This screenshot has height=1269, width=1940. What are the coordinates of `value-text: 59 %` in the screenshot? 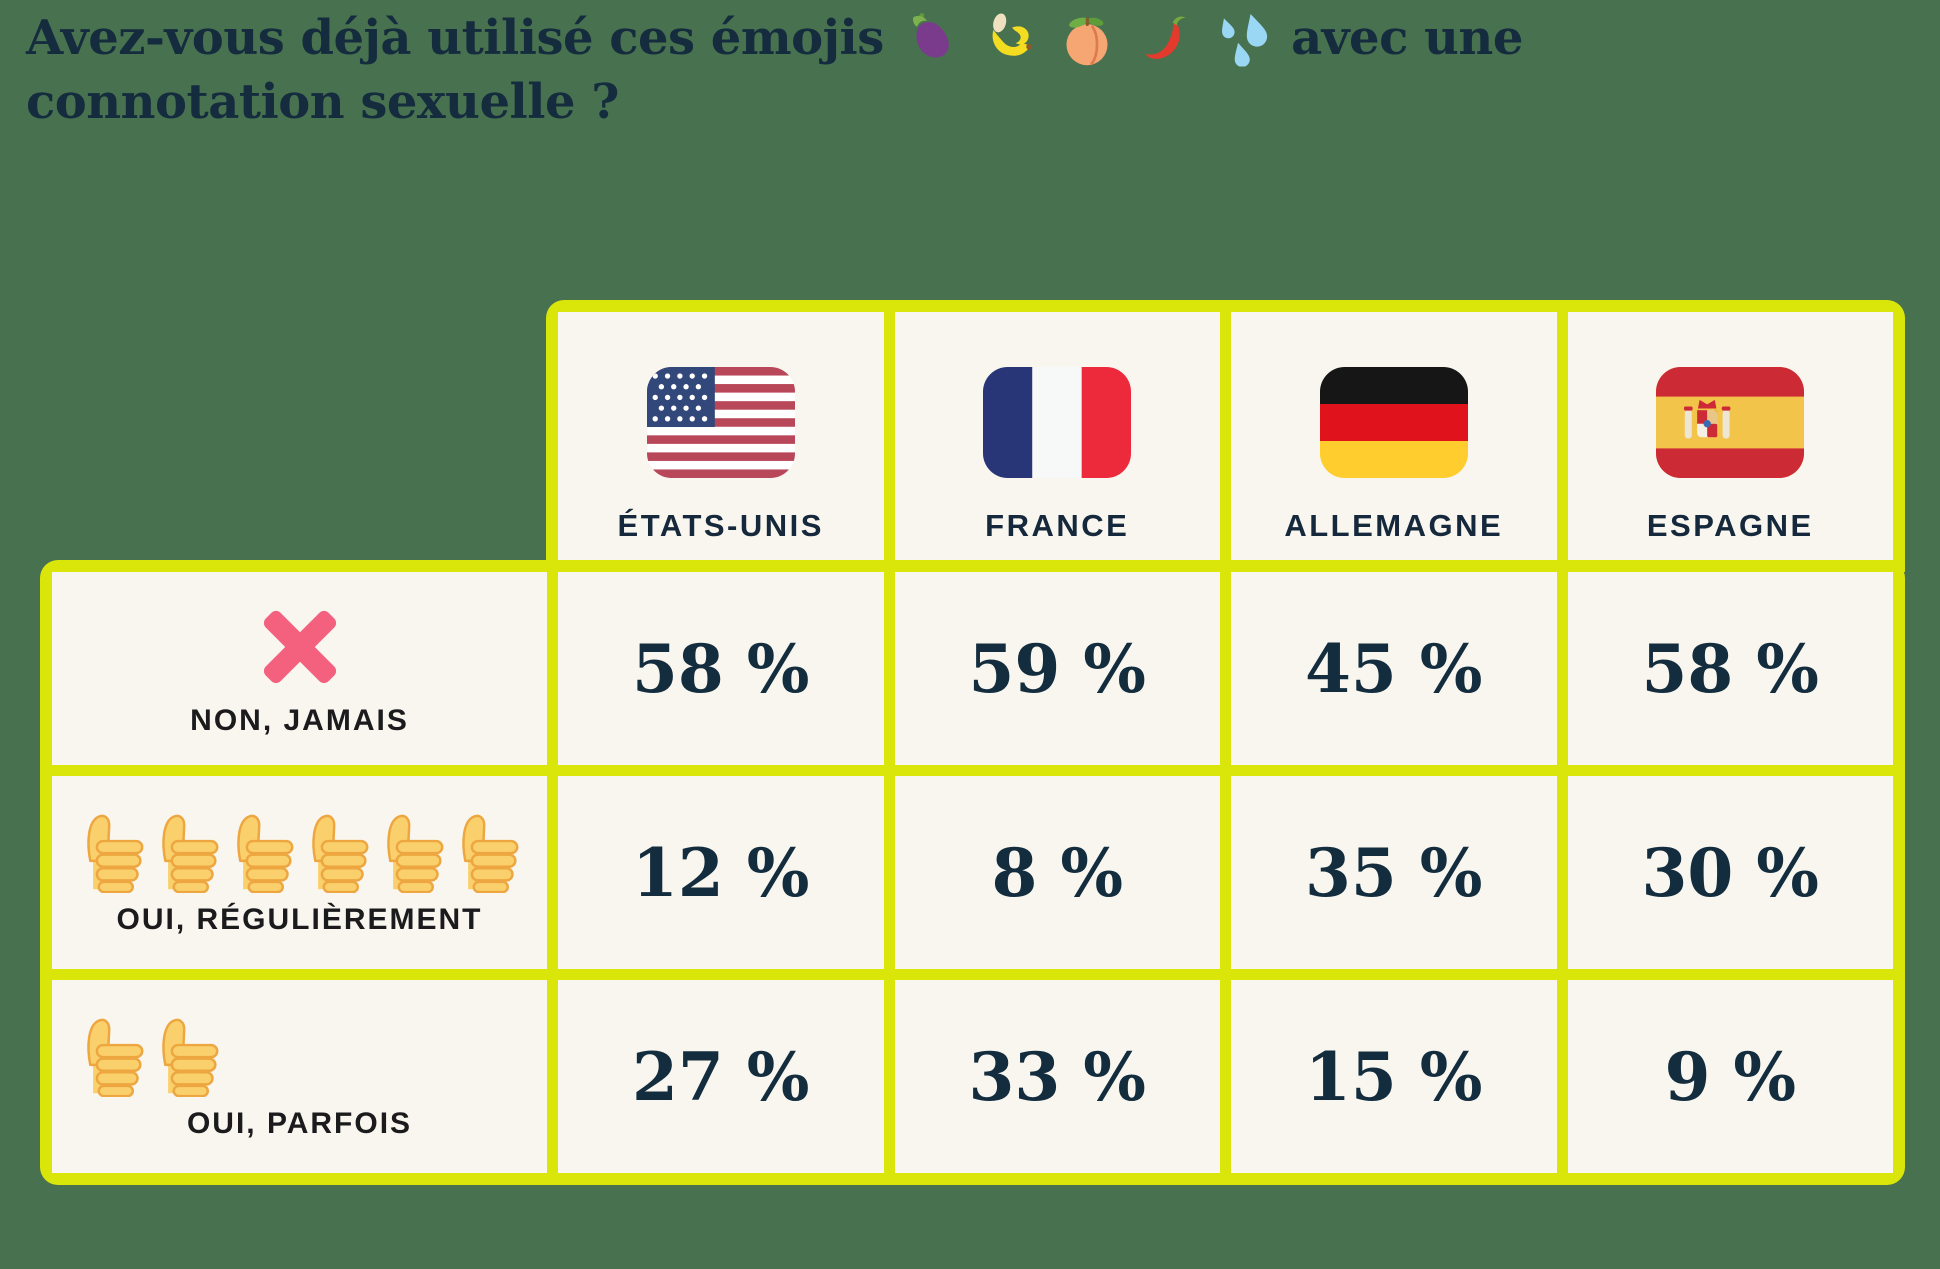 It's located at (1057, 668).